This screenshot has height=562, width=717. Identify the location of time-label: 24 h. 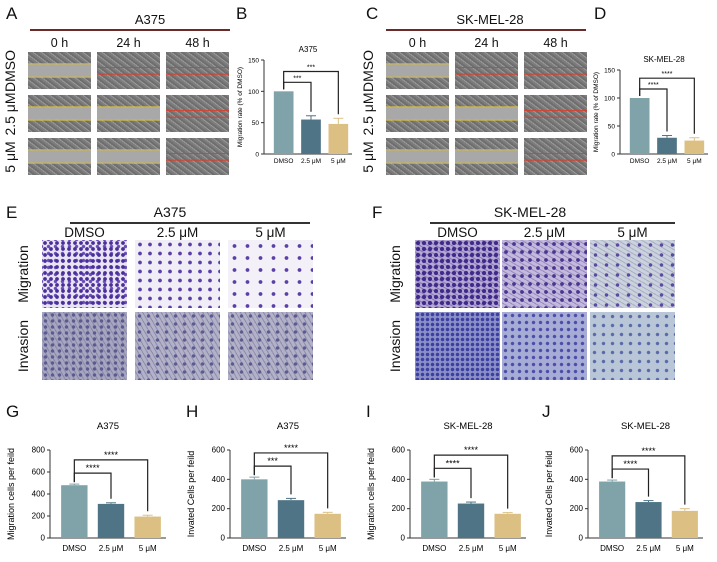
(486, 43).